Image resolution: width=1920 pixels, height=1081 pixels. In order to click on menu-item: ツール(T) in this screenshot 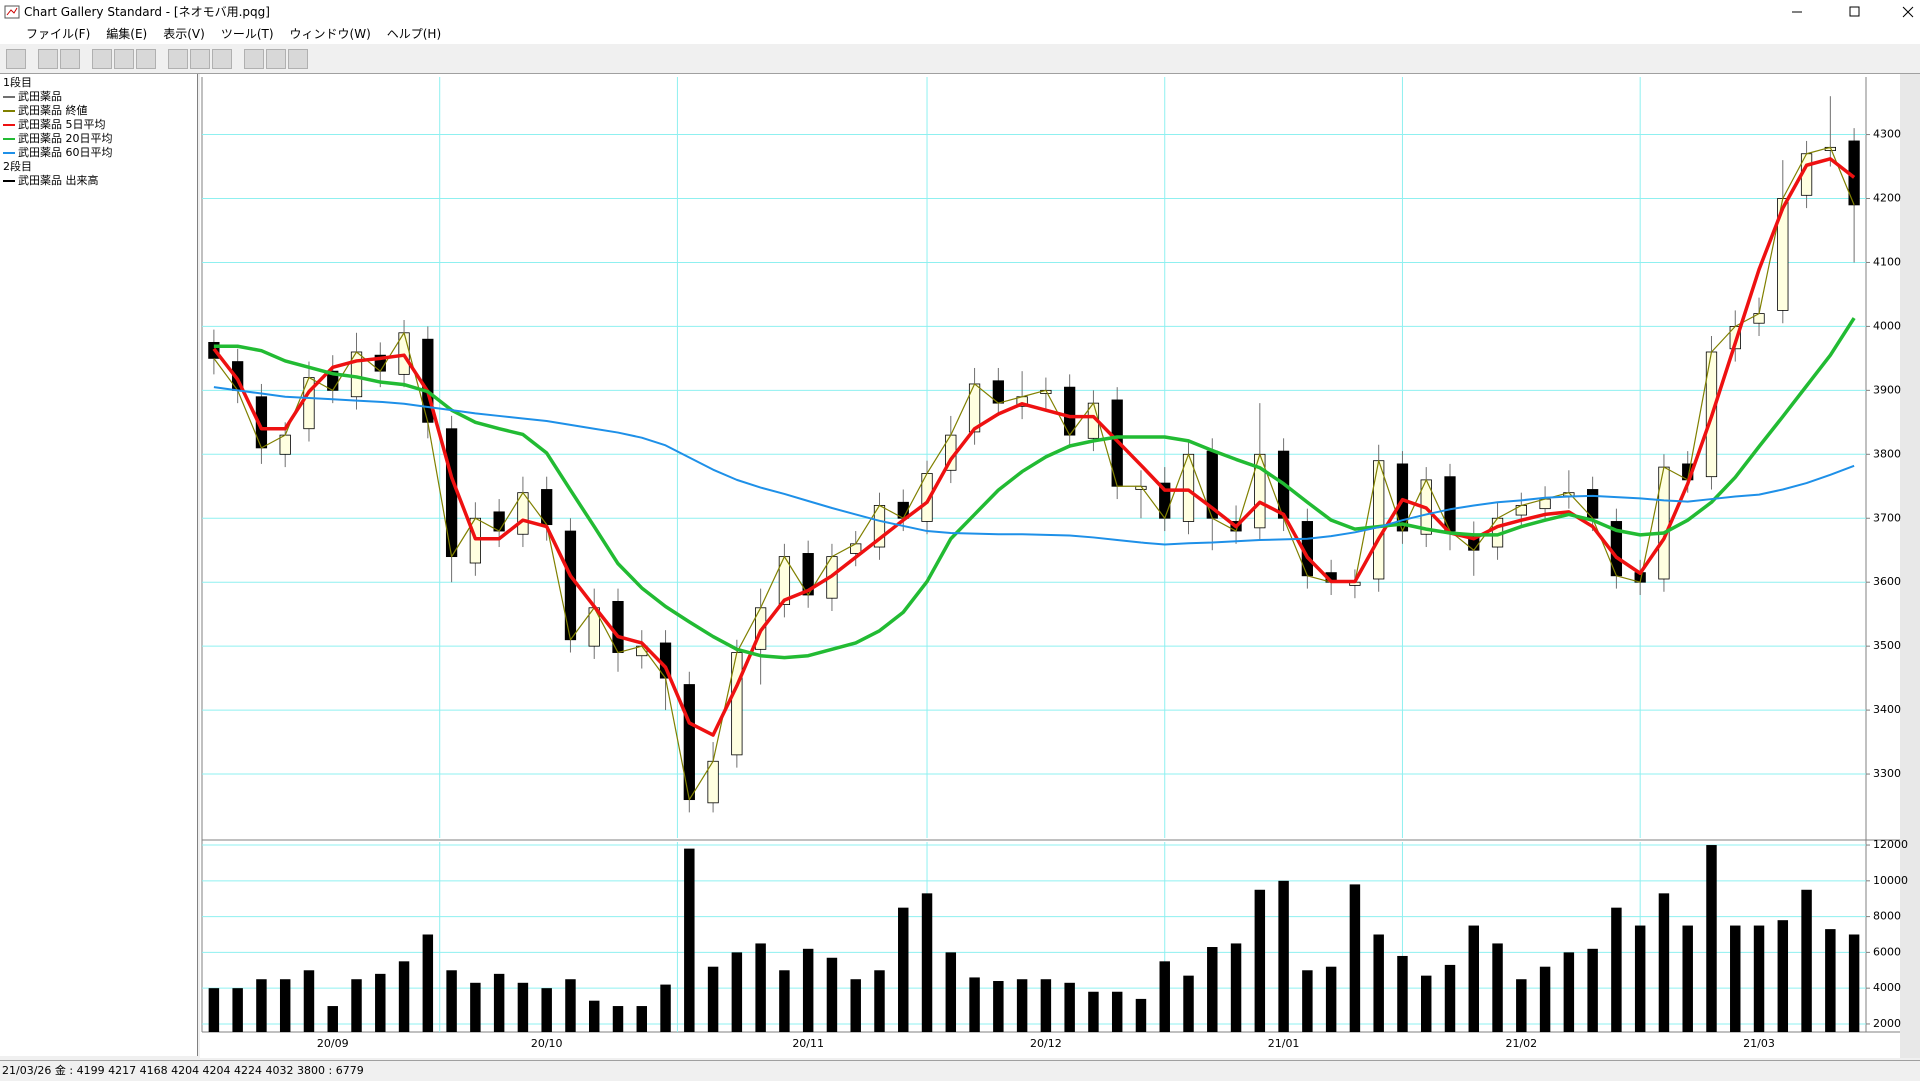, I will do `click(247, 34)`.